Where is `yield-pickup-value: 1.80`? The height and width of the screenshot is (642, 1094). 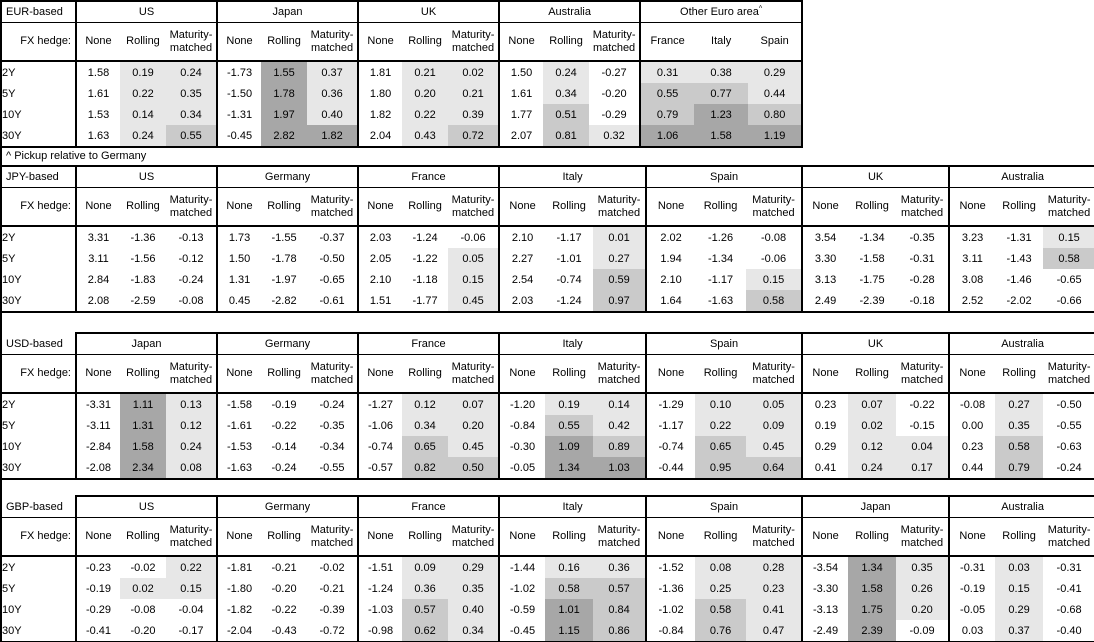 yield-pickup-value: 1.80 is located at coordinates (380, 93).